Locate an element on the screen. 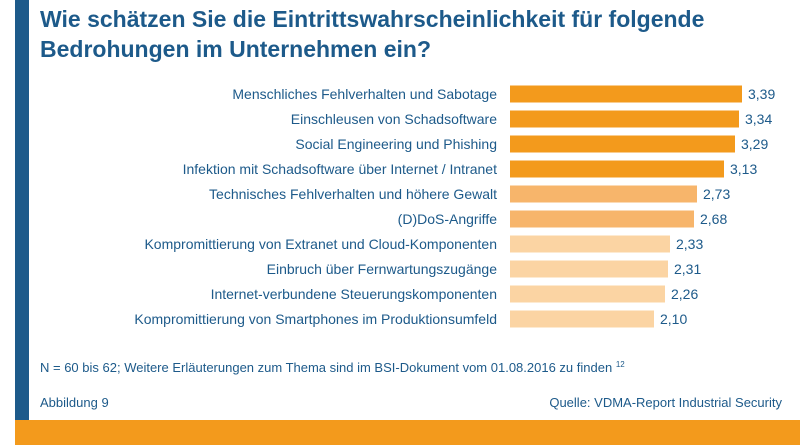 Image resolution: width=800 pixels, height=445 pixels. value-label: 2,68 is located at coordinates (713, 219).